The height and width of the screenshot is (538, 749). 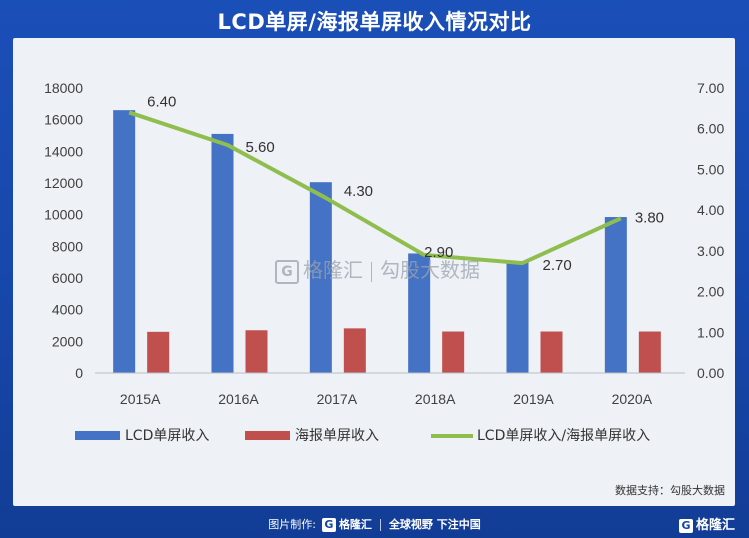 What do you see at coordinates (710, 129) in the screenshot?
I see `right-tick-label: 6.00` at bounding box center [710, 129].